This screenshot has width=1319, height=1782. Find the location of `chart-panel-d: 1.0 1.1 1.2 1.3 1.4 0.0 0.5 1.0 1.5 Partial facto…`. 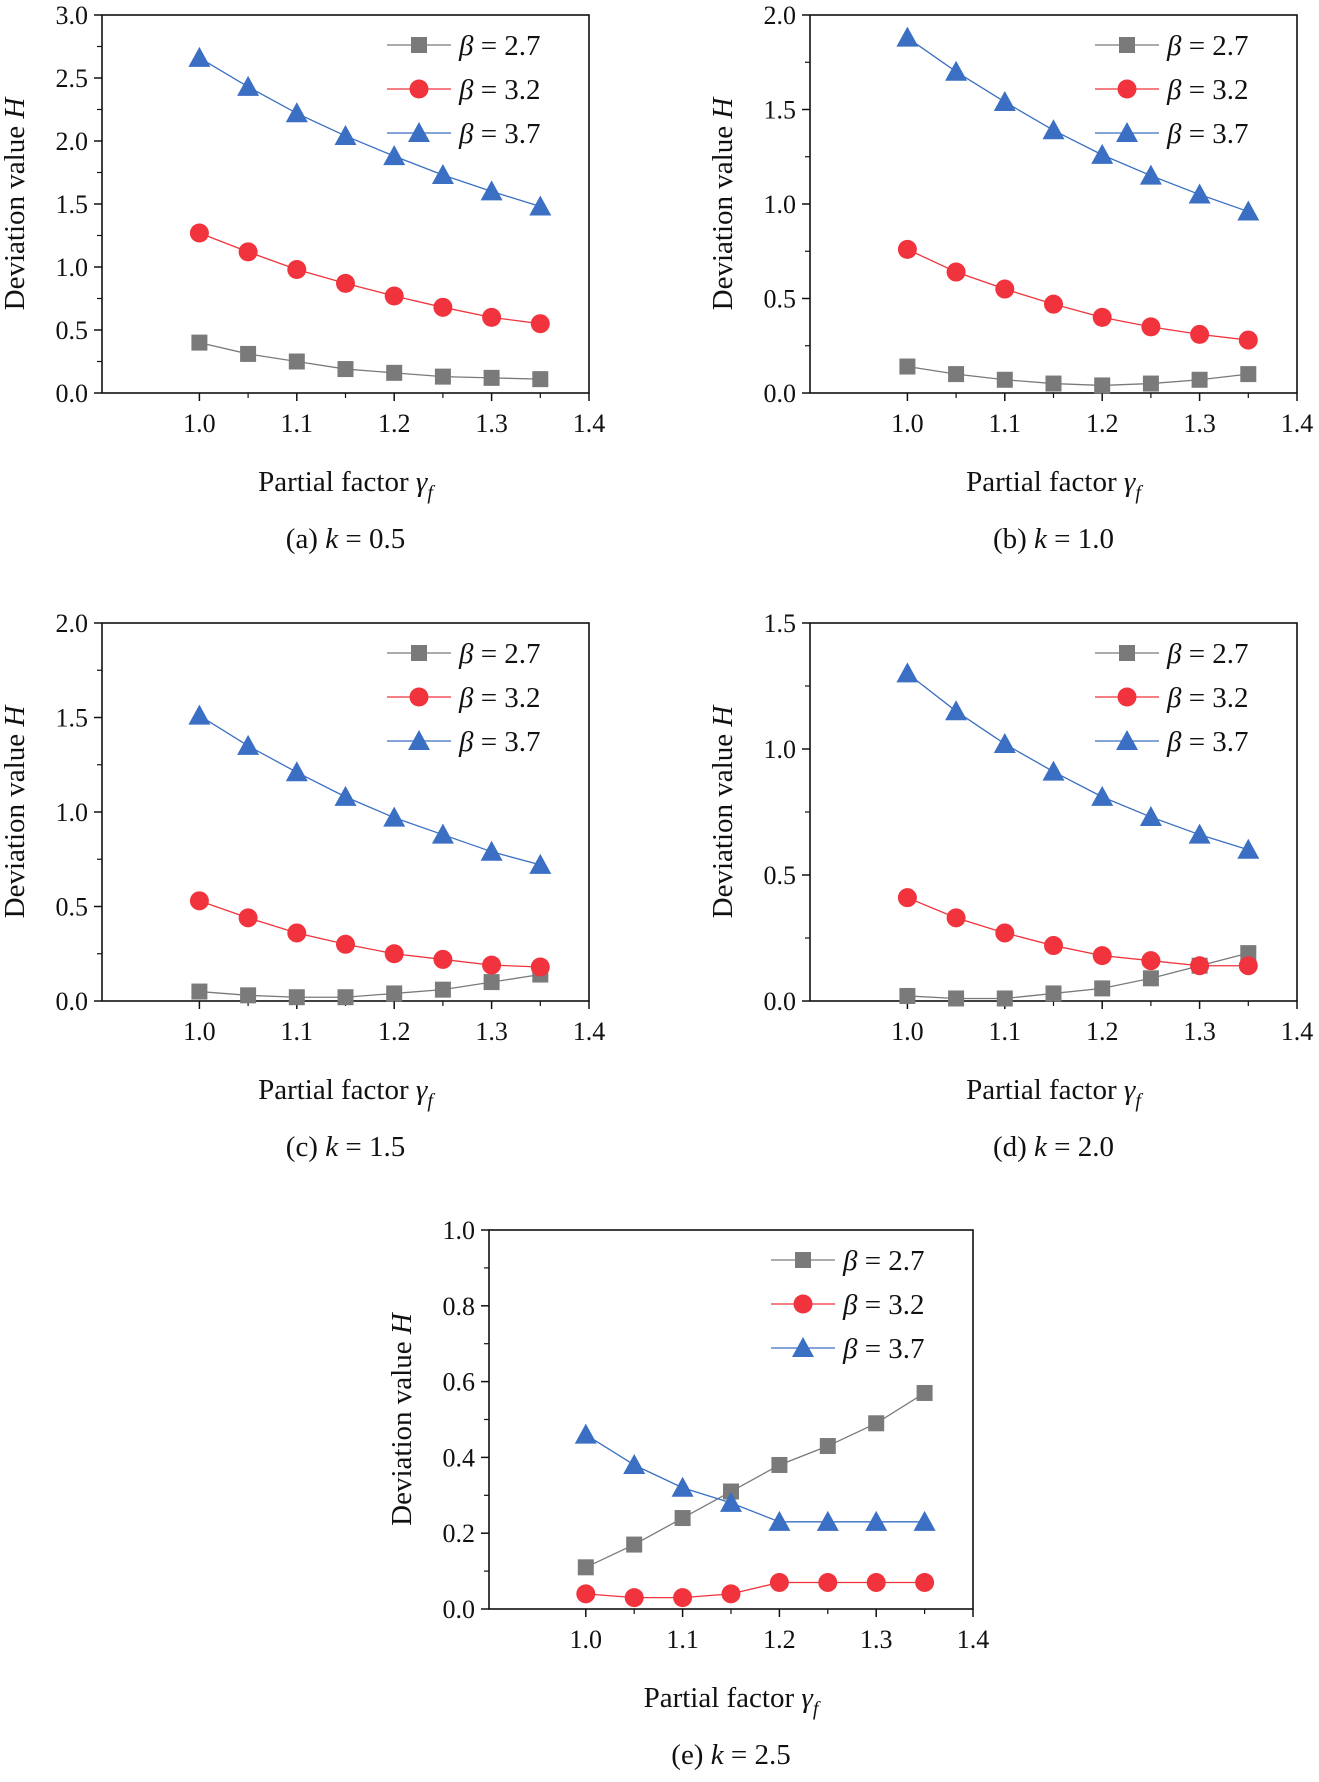

chart-panel-d: 1.0 1.1 1.2 1.3 1.4 0.0 0.5 1.0 1.5 Partial facto… is located at coordinates (1010, 886).